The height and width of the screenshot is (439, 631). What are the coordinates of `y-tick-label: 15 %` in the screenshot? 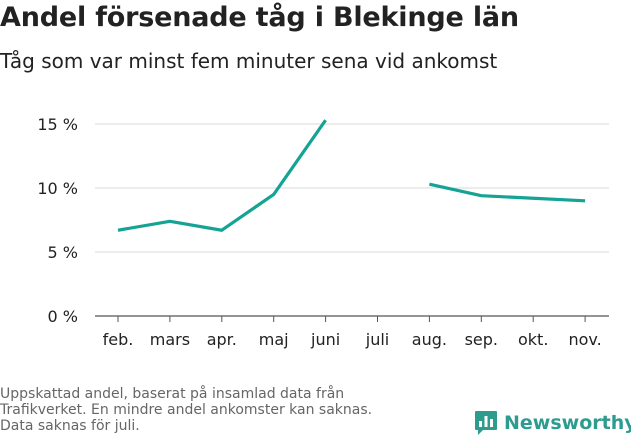 It's located at (57, 124).